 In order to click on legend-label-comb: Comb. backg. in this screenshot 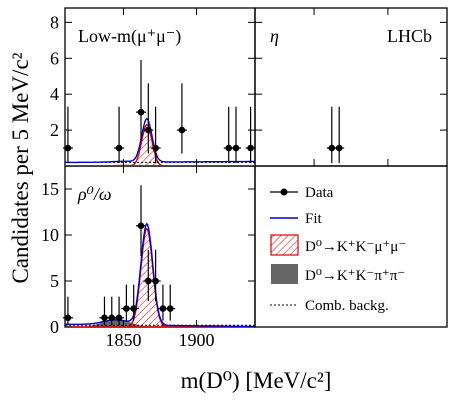, I will do `click(347, 306)`.